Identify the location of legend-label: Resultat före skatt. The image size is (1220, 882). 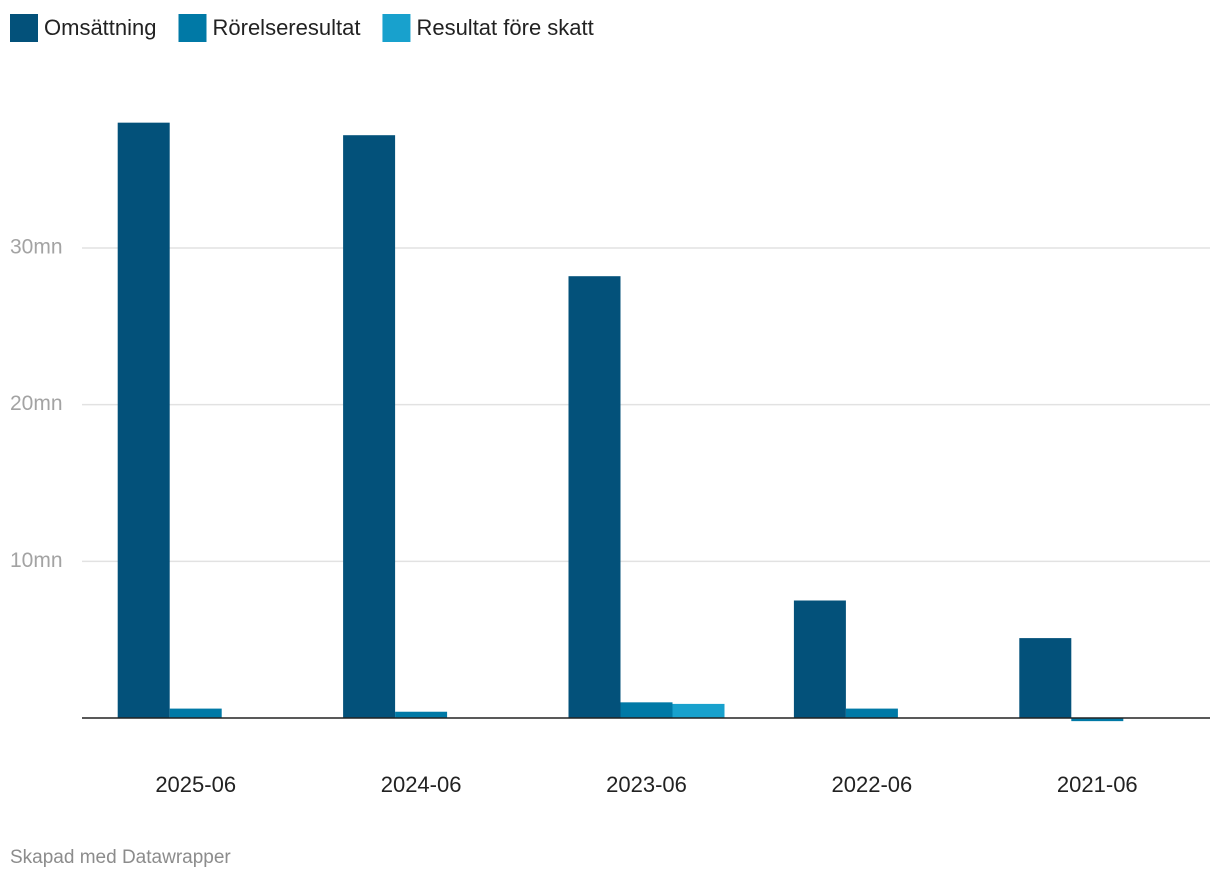
(504, 27).